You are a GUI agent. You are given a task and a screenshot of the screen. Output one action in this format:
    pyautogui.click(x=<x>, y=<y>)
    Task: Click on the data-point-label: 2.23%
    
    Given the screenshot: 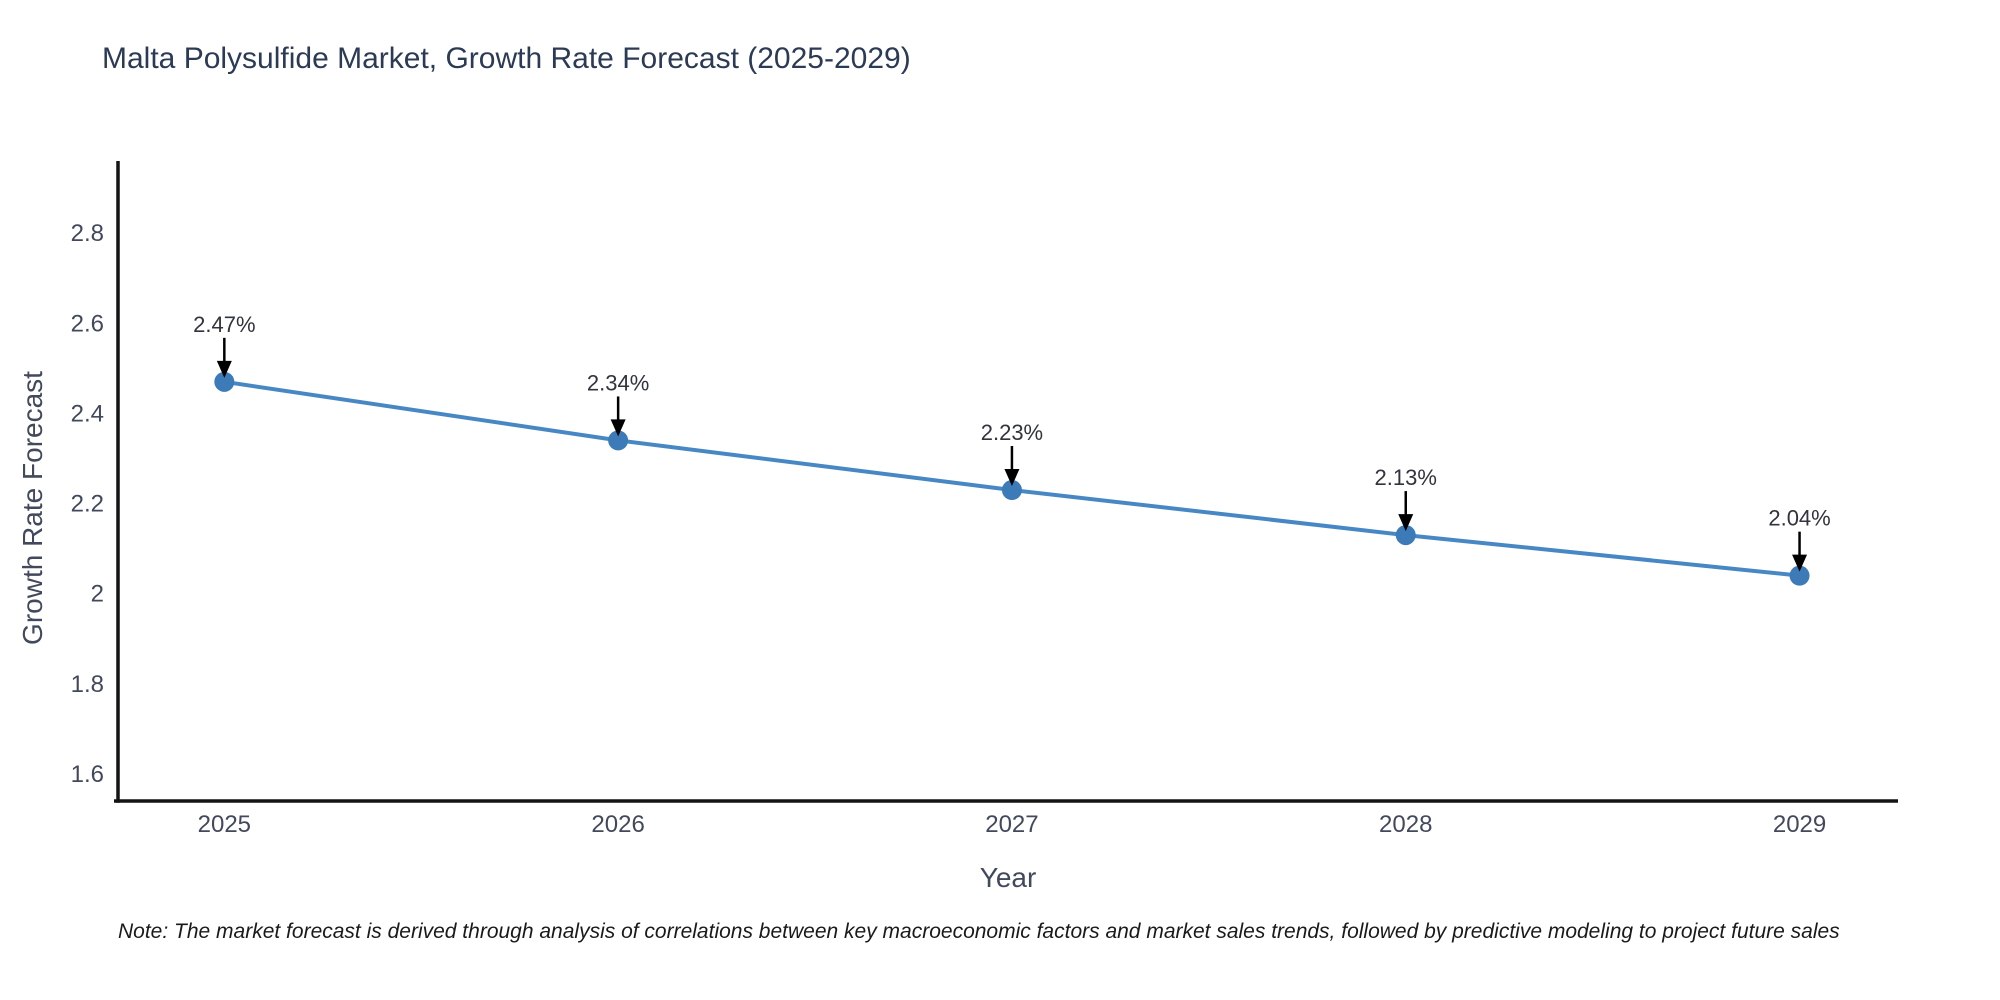 What is the action you would take?
    pyautogui.click(x=1012, y=432)
    